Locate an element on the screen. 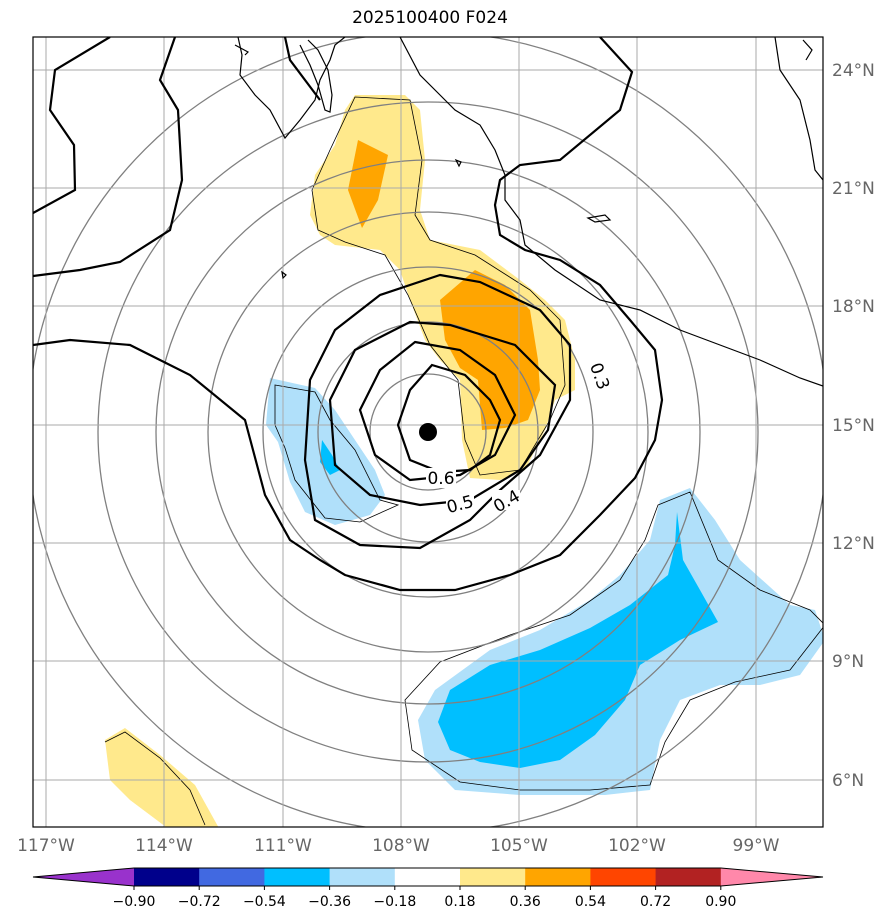 This screenshot has width=894, height=924. positive-anomaly-southwest is located at coordinates (162, 777).